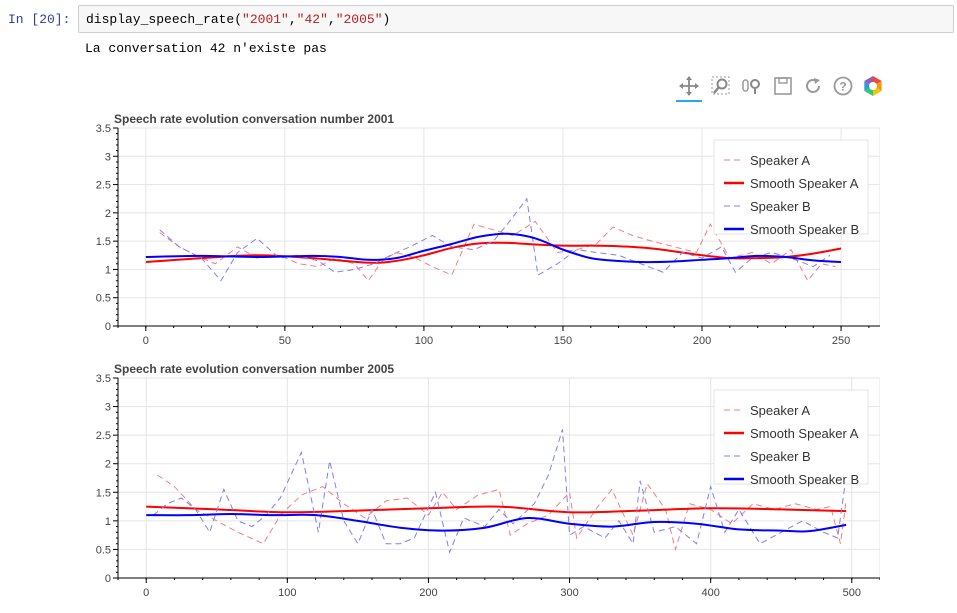  I want to click on bokeh-toolbar: ?, so click(782, 87).